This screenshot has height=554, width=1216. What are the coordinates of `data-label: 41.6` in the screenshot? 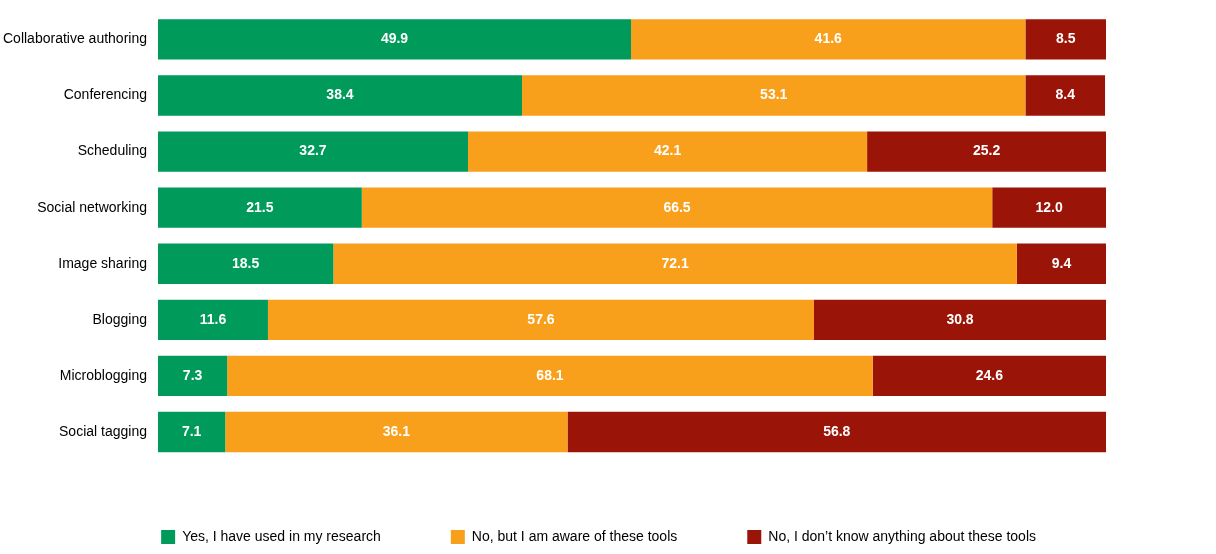 It's located at (828, 38).